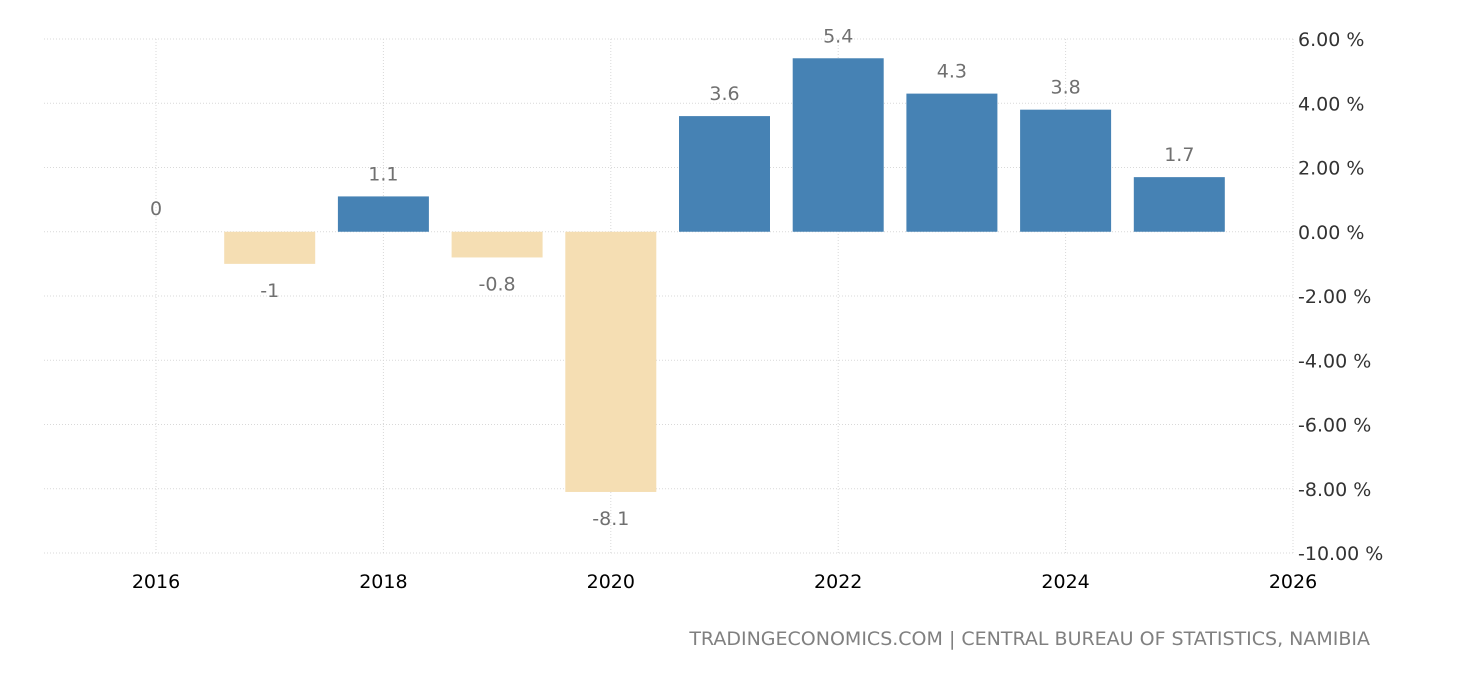  I want to click on data-label-2025: 1.7, so click(1179, 155).